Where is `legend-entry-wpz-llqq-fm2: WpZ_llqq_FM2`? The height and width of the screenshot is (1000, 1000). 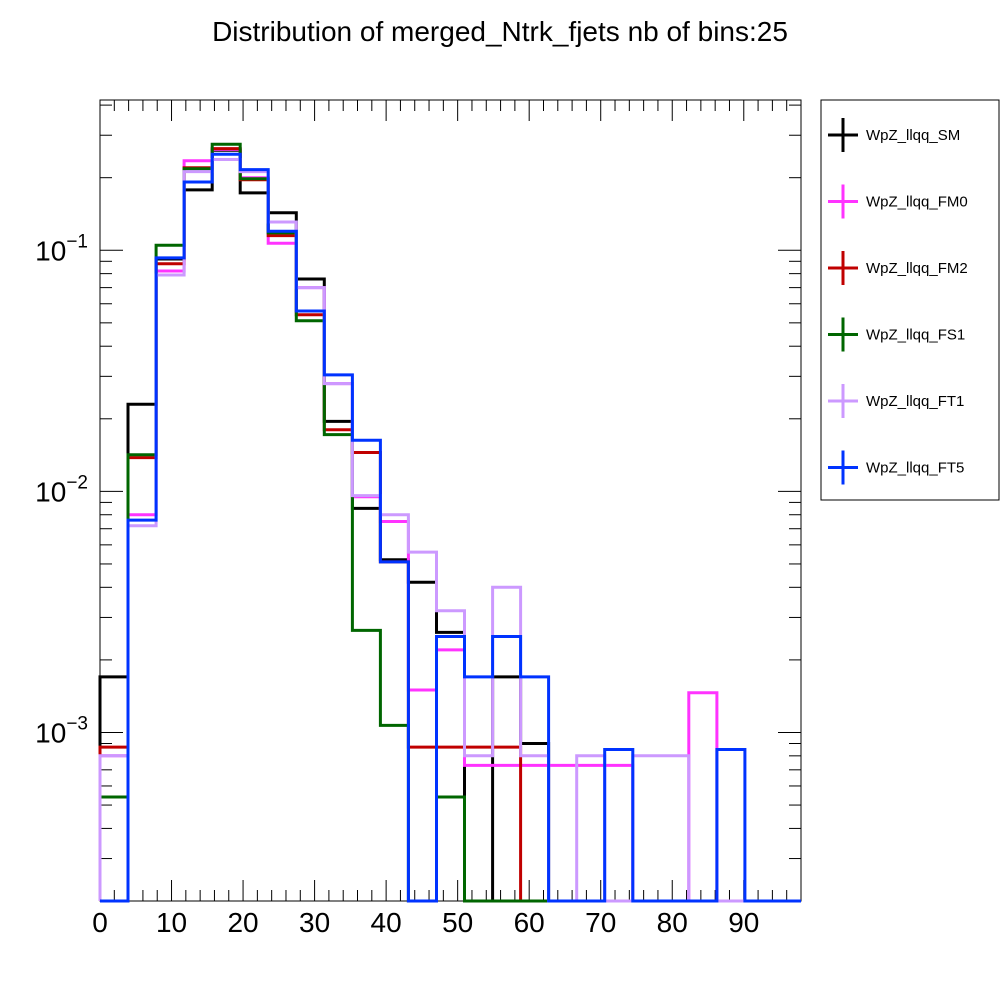 legend-entry-wpz-llqq-fm2: WpZ_llqq_FM2 is located at coordinates (898, 268).